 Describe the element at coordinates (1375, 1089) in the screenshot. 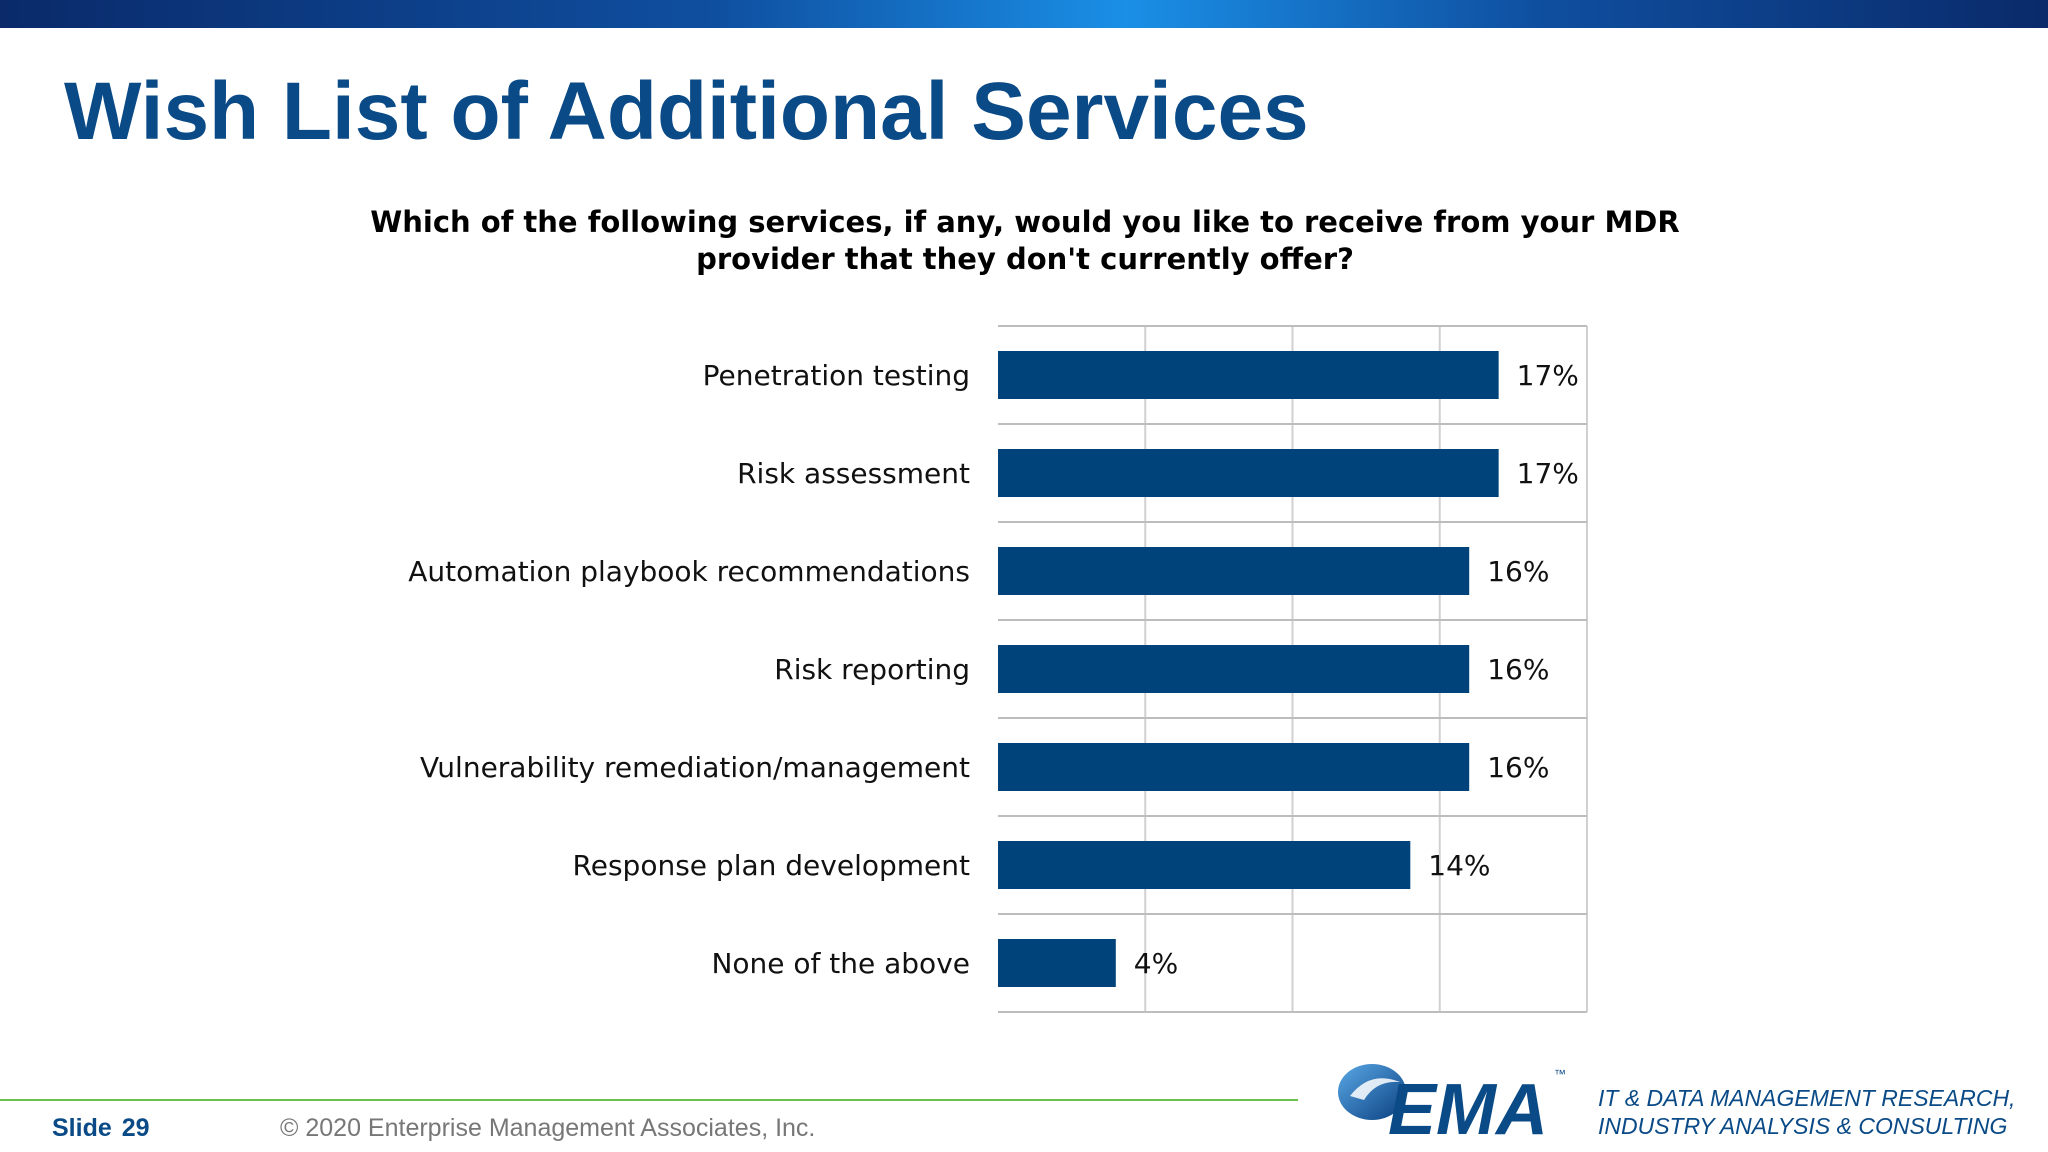

I see `logo-swoosh-highlight-icon` at that location.